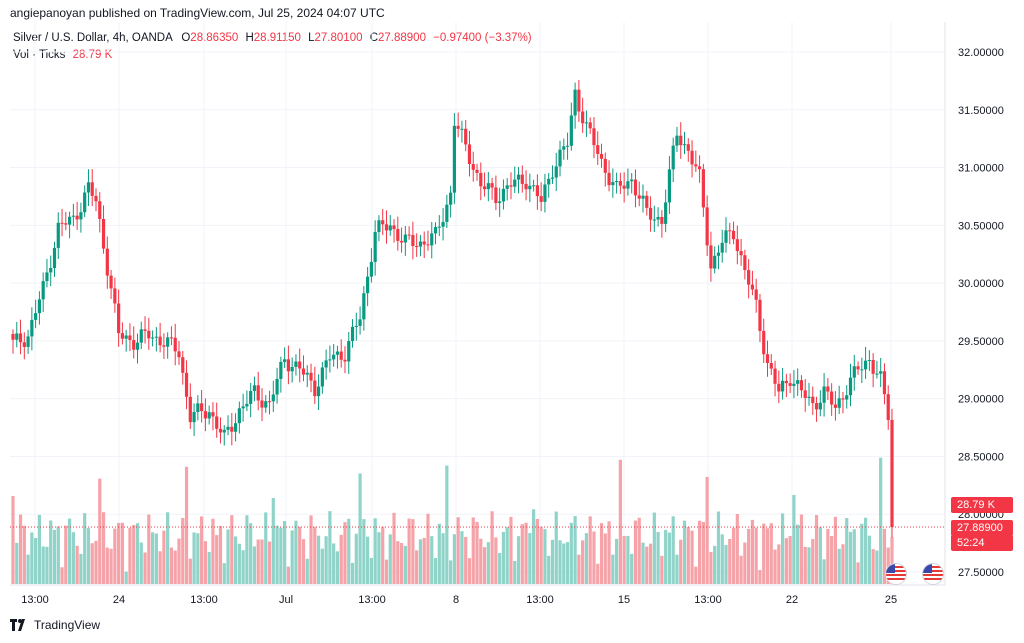 The image size is (1024, 643). What do you see at coordinates (93, 38) in the screenshot?
I see `symbol-title: Silver / U.S. Dollar, 4h, OANDA` at bounding box center [93, 38].